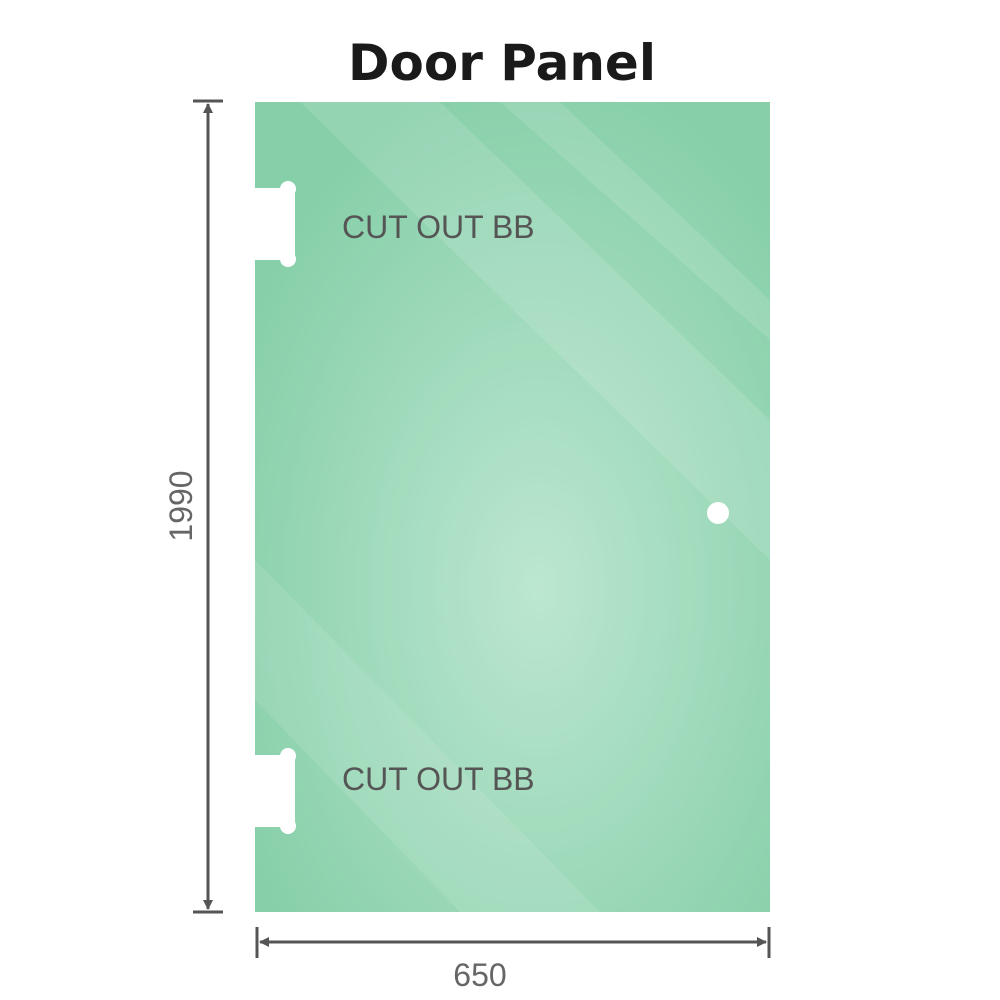 The image size is (1000, 1000). Describe the element at coordinates (502, 63) in the screenshot. I see `page-title: Door Panel` at that location.